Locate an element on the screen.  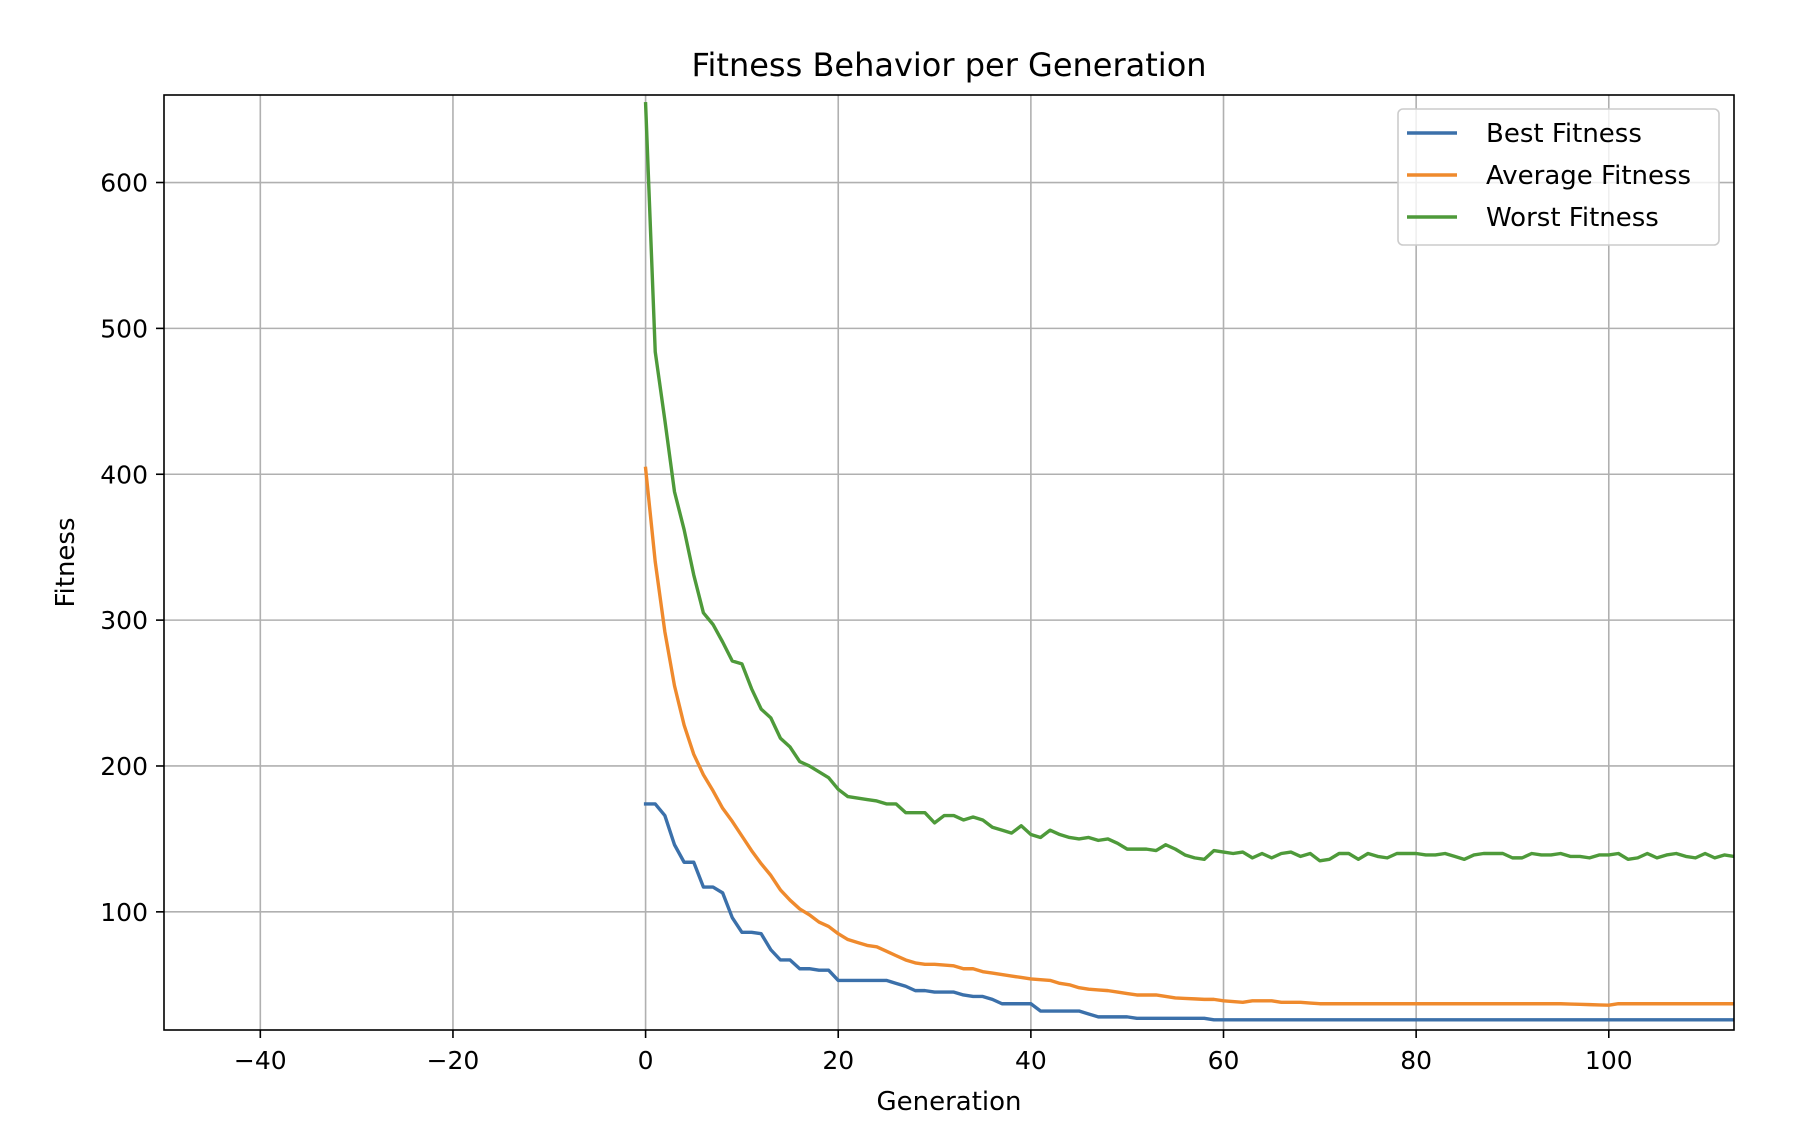
y-tick-label: 400 is located at coordinates (124, 474).